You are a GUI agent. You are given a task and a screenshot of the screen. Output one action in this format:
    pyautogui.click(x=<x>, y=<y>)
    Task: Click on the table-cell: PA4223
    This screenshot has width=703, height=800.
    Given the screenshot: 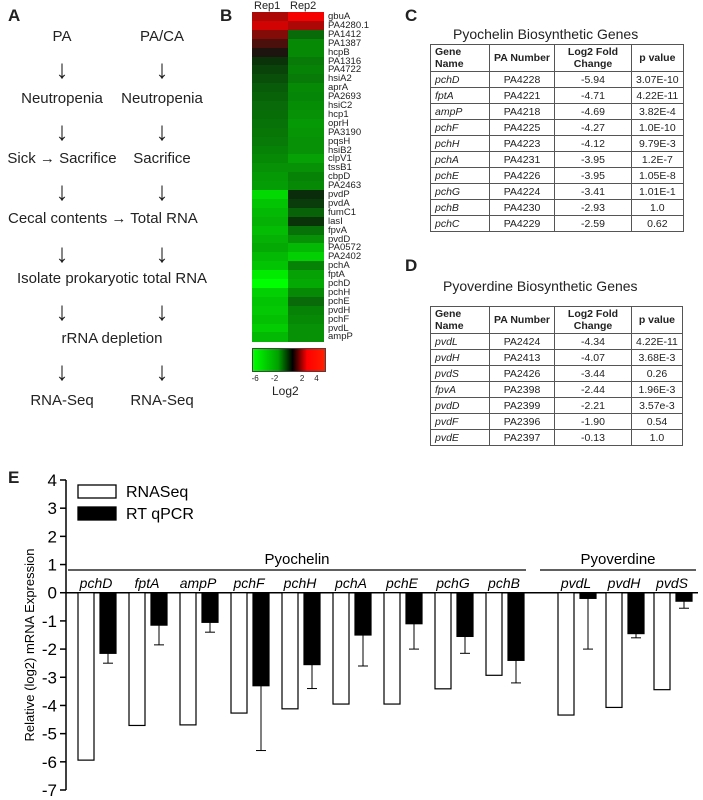 What is the action you would take?
    pyautogui.click(x=522, y=143)
    